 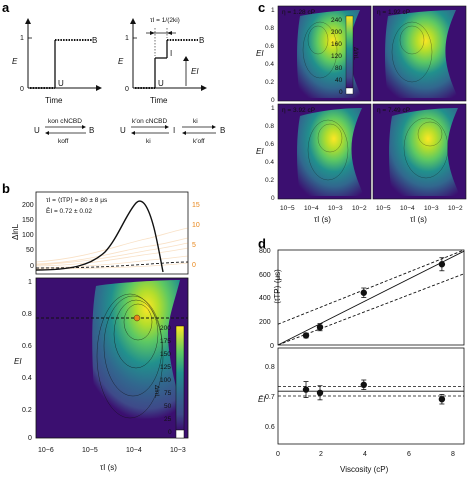 What do you see at coordinates (265, 275) in the screenshot?
I see `ytick: 600` at bounding box center [265, 275].